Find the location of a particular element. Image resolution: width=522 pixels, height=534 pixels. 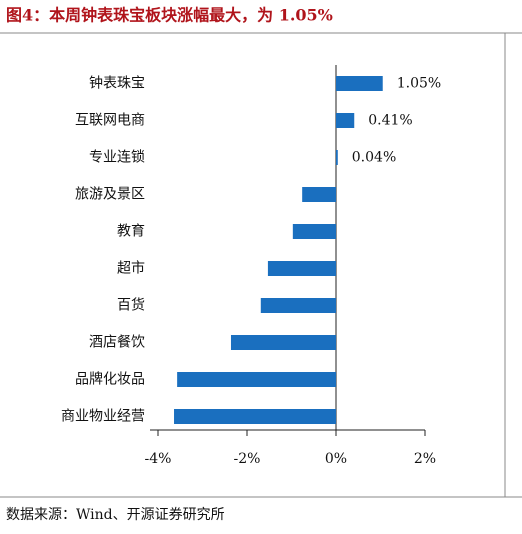

y-tick-label: 旅游及景区 is located at coordinates (110, 195).